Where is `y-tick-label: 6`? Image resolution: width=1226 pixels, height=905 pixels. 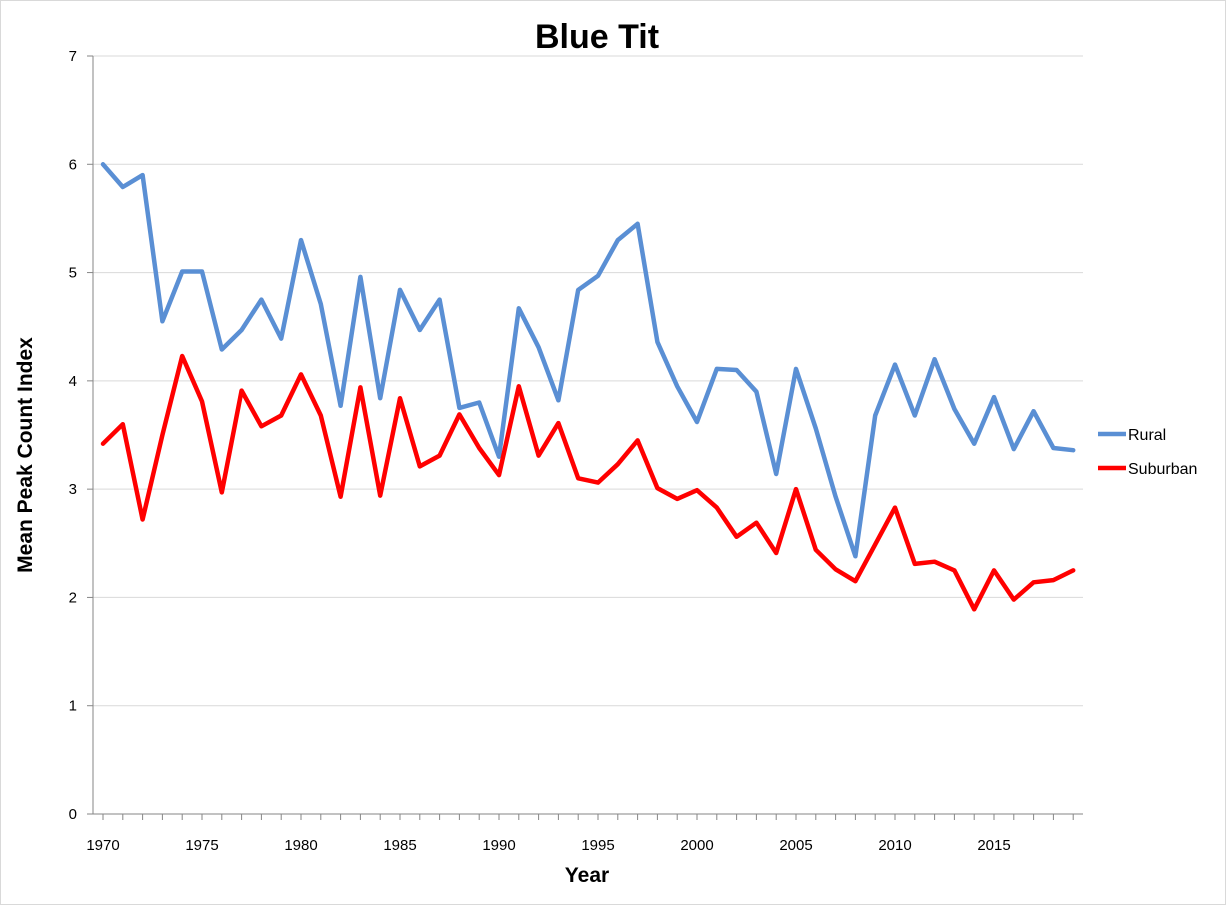
y-tick-label: 6 is located at coordinates (73, 164).